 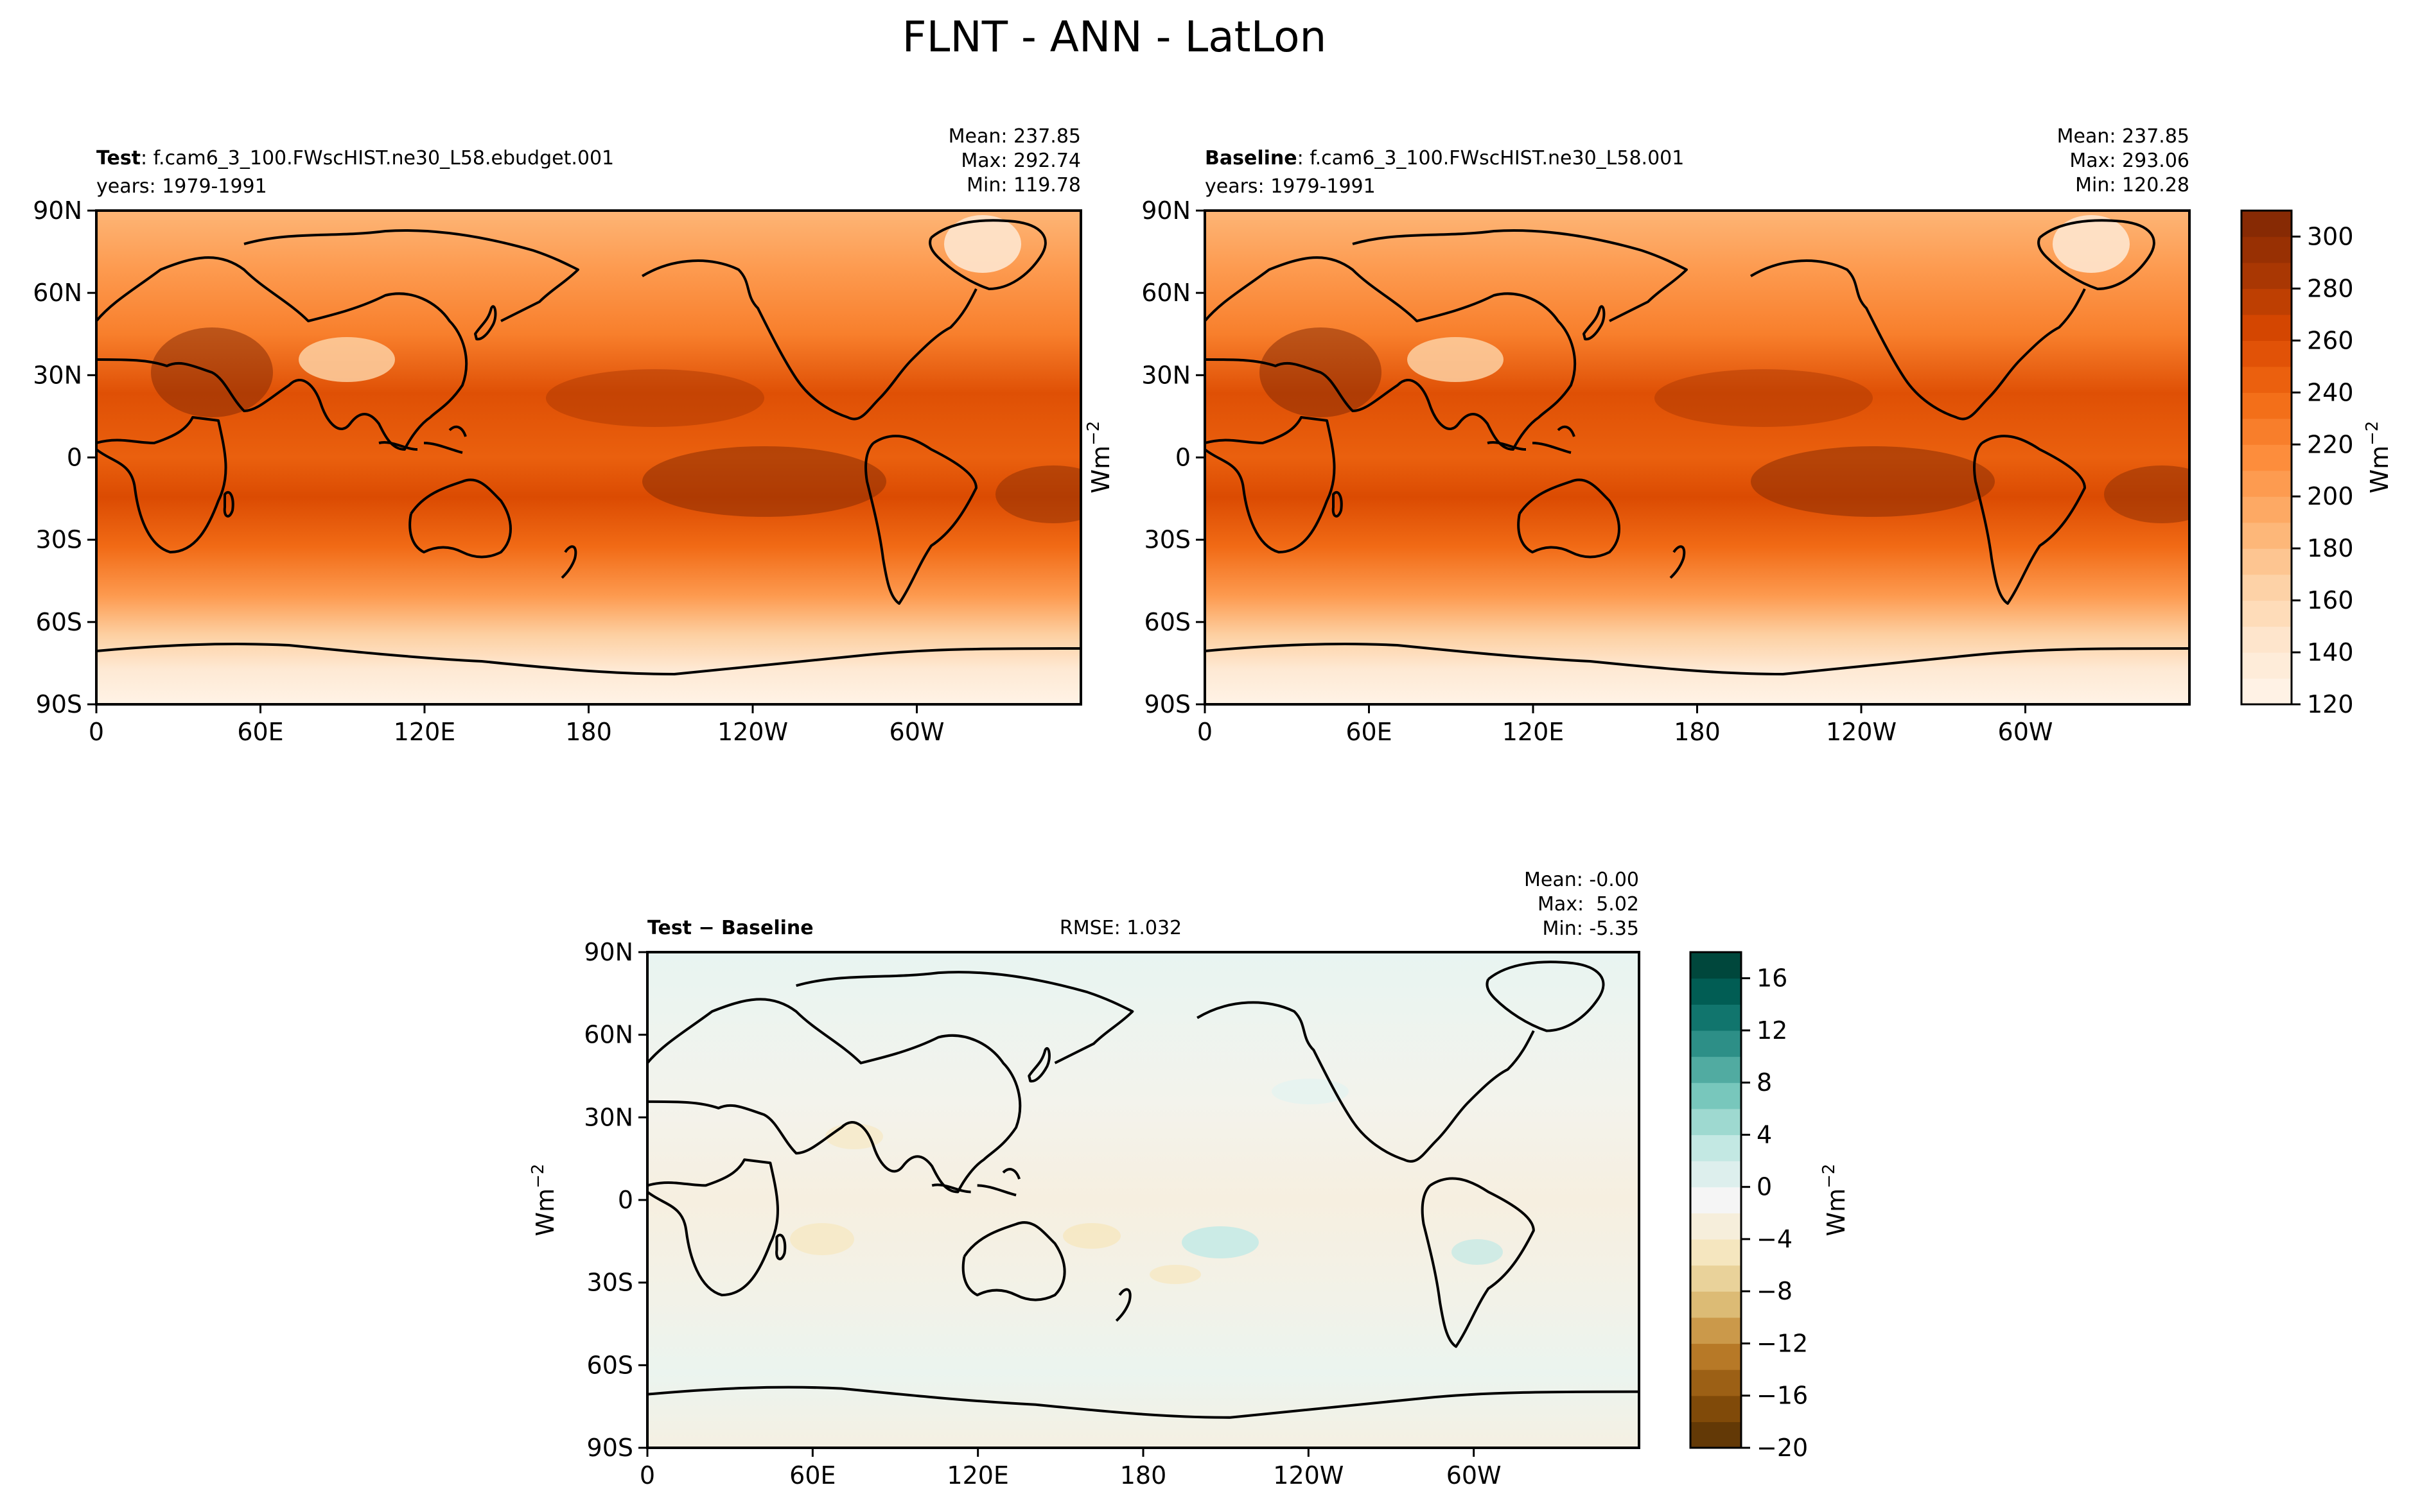 What do you see at coordinates (58, 293) in the screenshot?
I see `lat-tick-label: 60N` at bounding box center [58, 293].